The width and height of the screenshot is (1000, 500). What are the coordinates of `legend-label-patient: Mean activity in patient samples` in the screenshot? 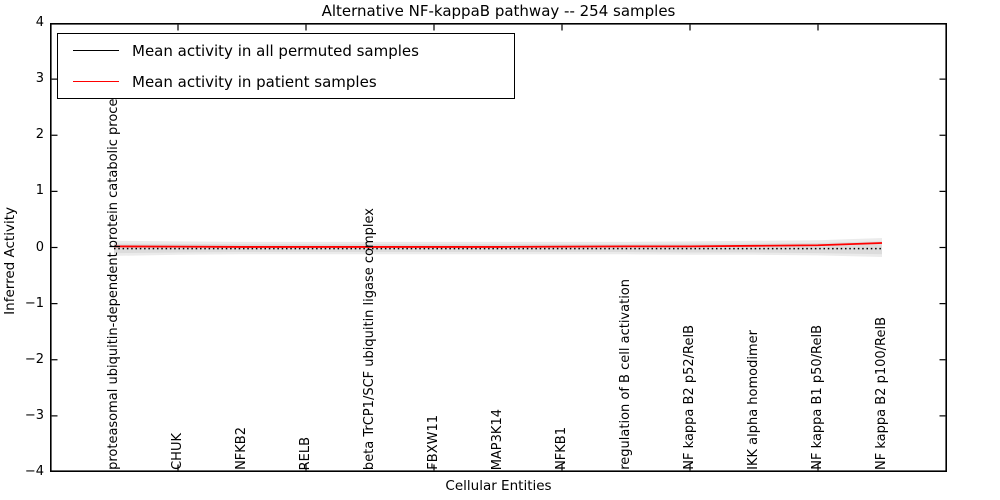 It's located at (254, 81).